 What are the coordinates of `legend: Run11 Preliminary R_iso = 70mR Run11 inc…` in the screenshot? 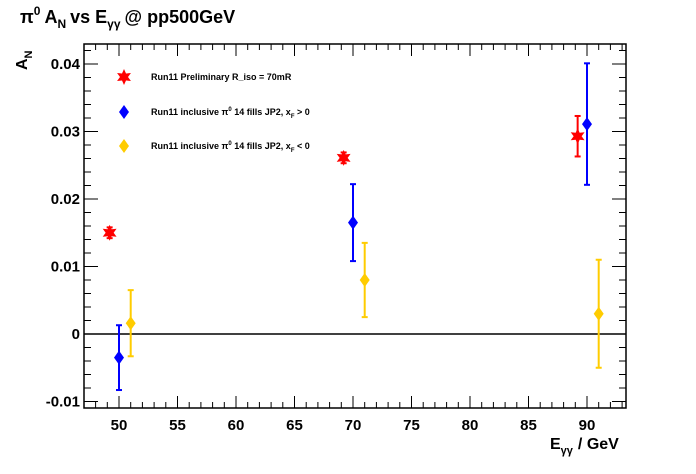 It's located at (213, 111).